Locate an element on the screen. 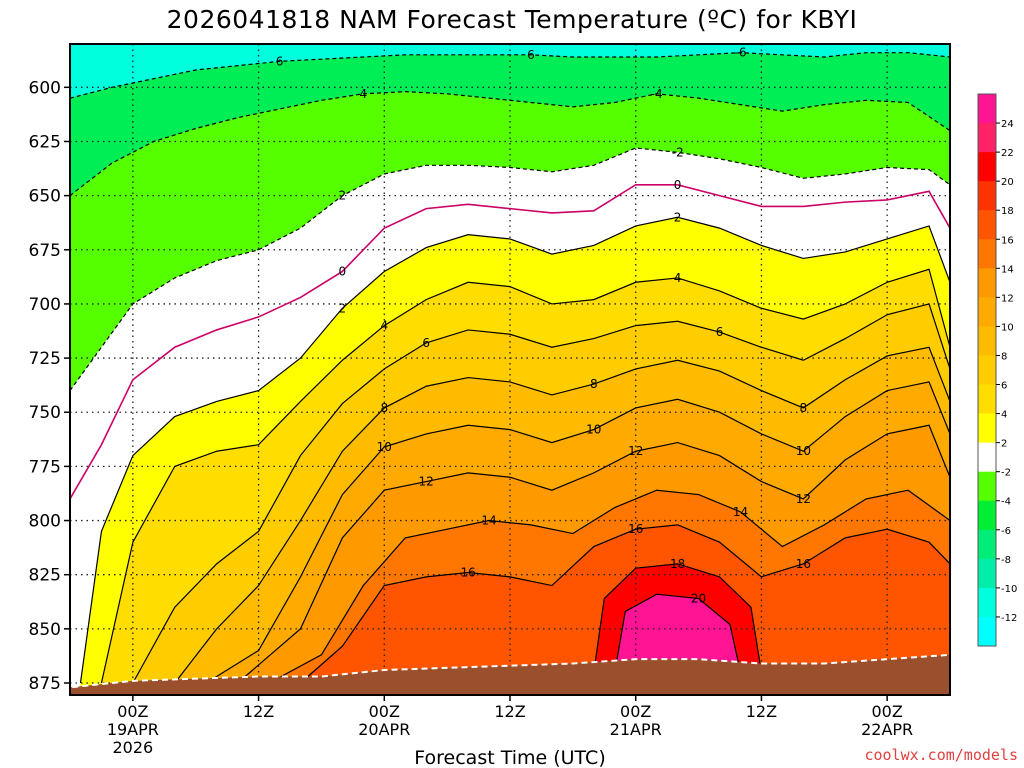 The image size is (1024, 768). colorbar-tick-label: 24 is located at coordinates (1007, 124).